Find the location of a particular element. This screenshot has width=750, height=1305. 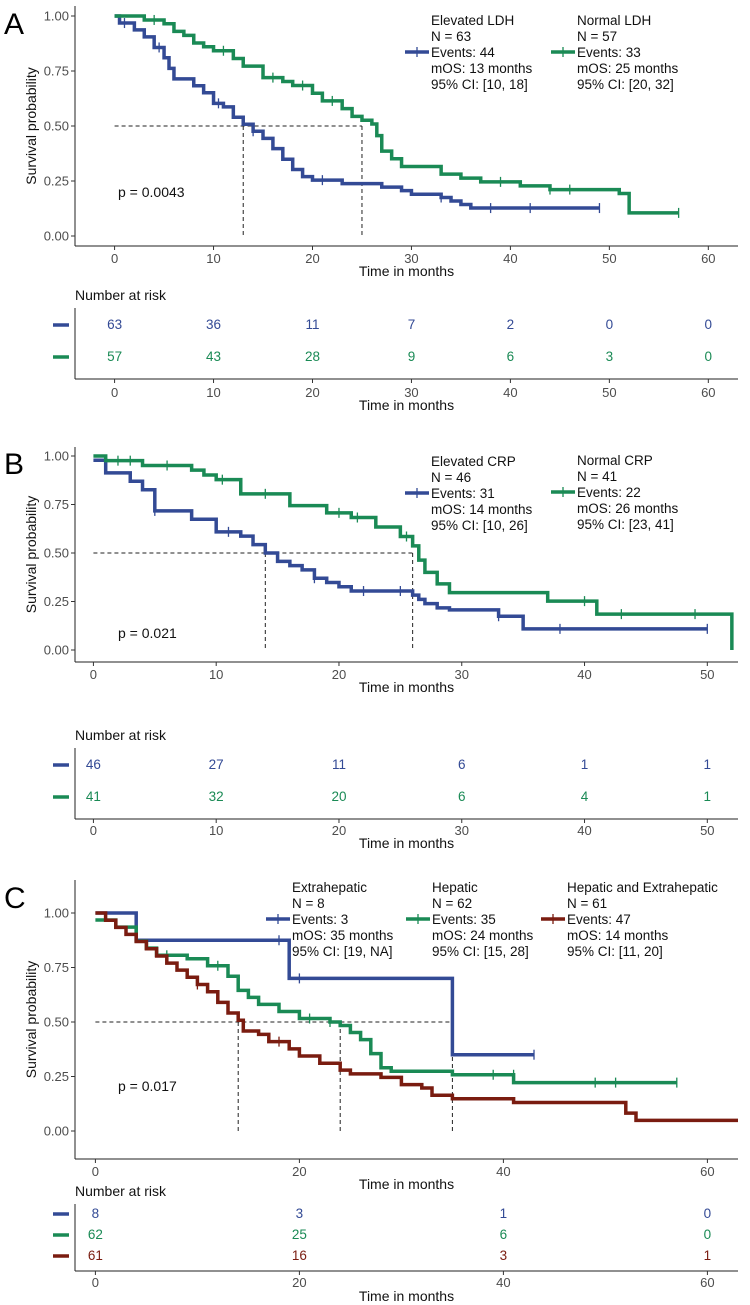

series-normal-crp is located at coordinates (413, 552).